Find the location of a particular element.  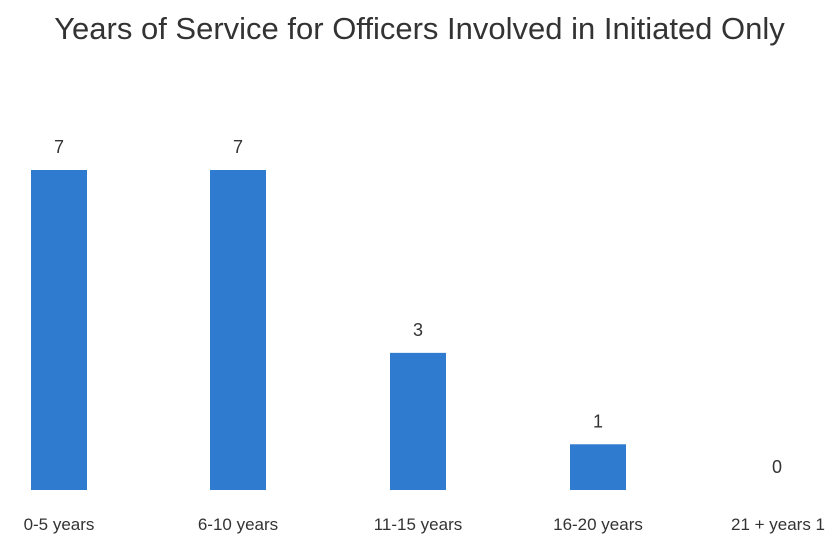

data-label-4: 1 is located at coordinates (598, 421).